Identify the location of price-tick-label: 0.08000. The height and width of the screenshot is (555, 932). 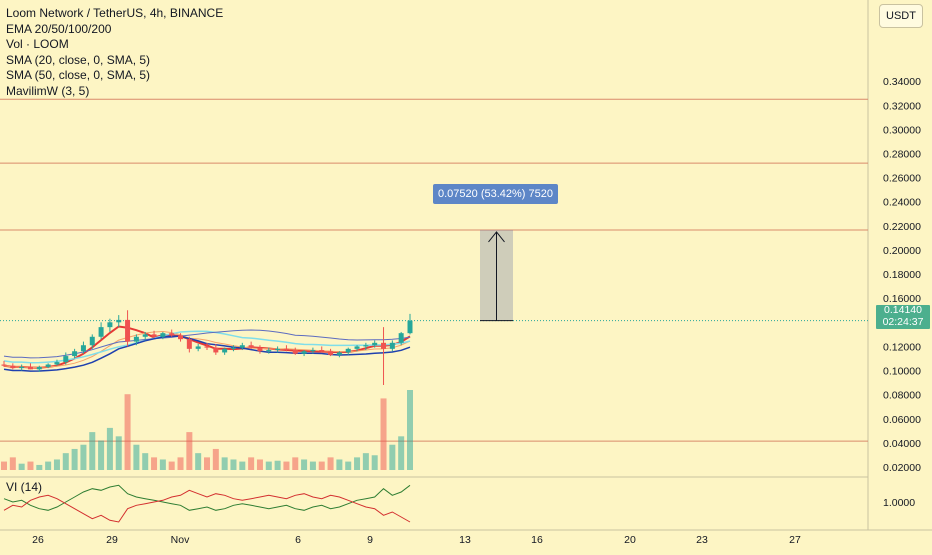
(902, 396).